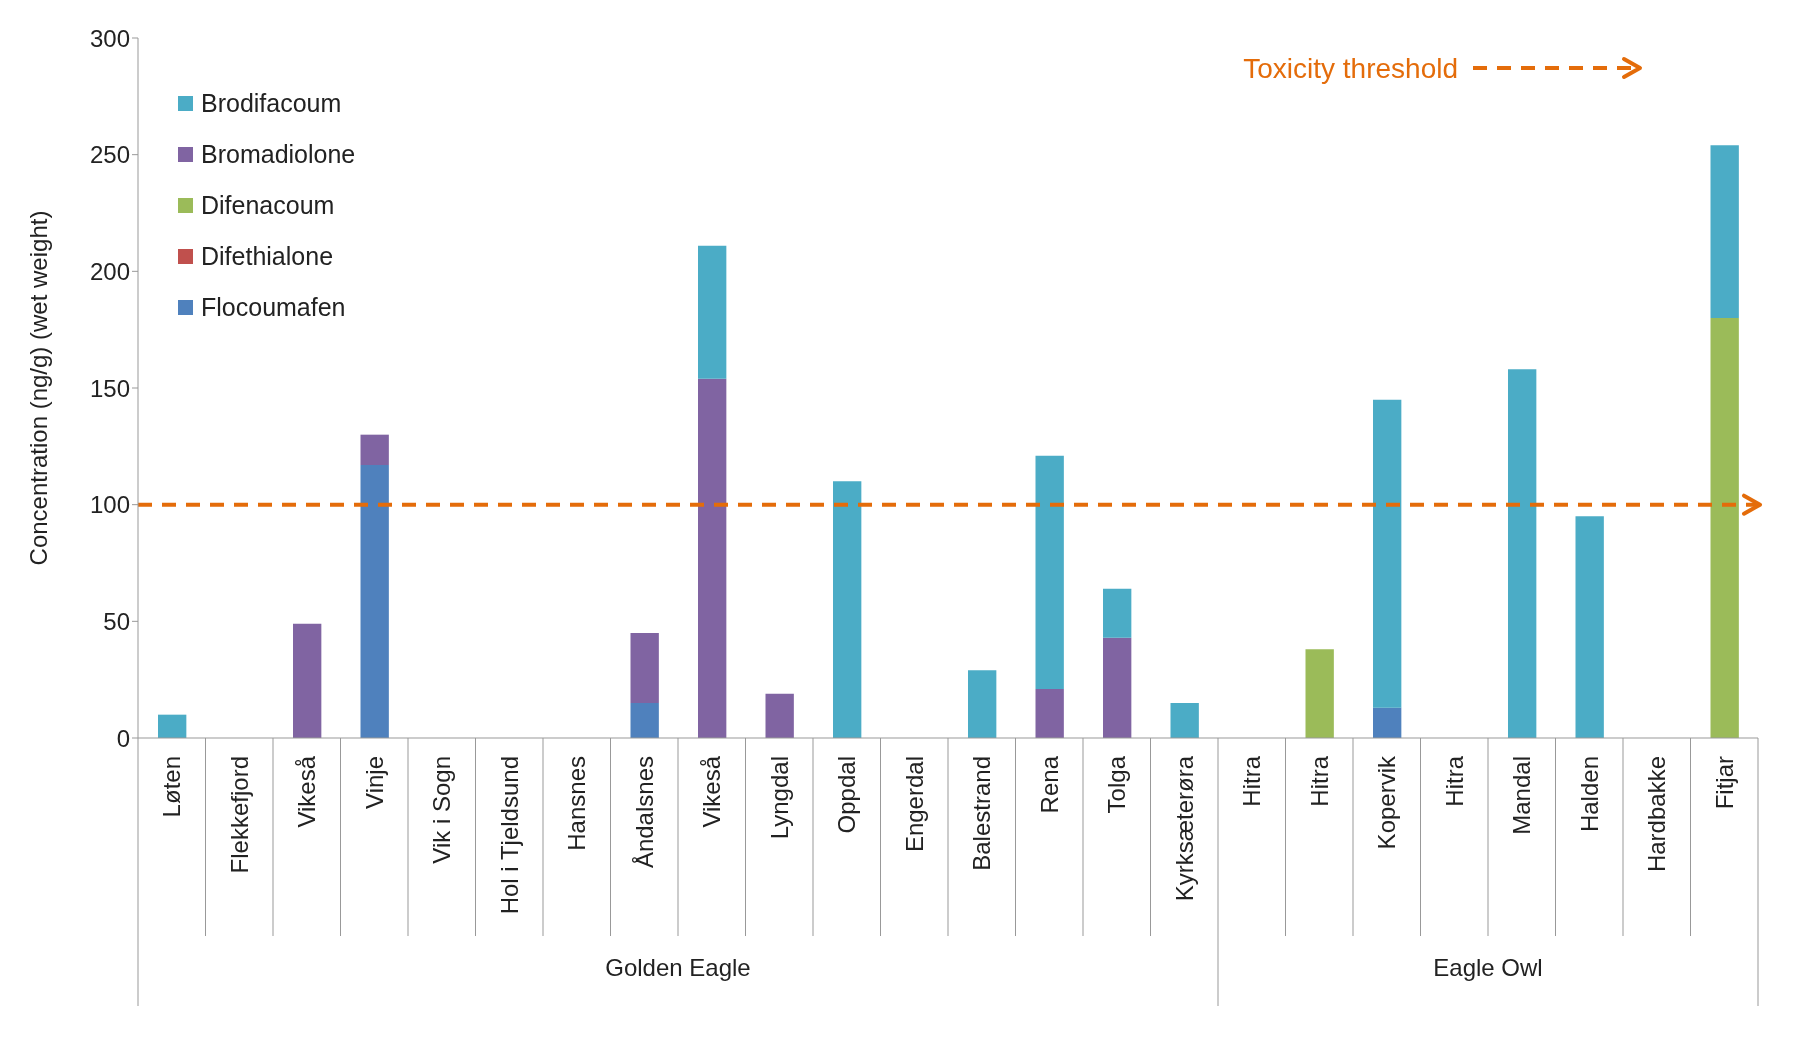 This screenshot has width=1818, height=1041. I want to click on y-tick-label: 0, so click(123, 738).